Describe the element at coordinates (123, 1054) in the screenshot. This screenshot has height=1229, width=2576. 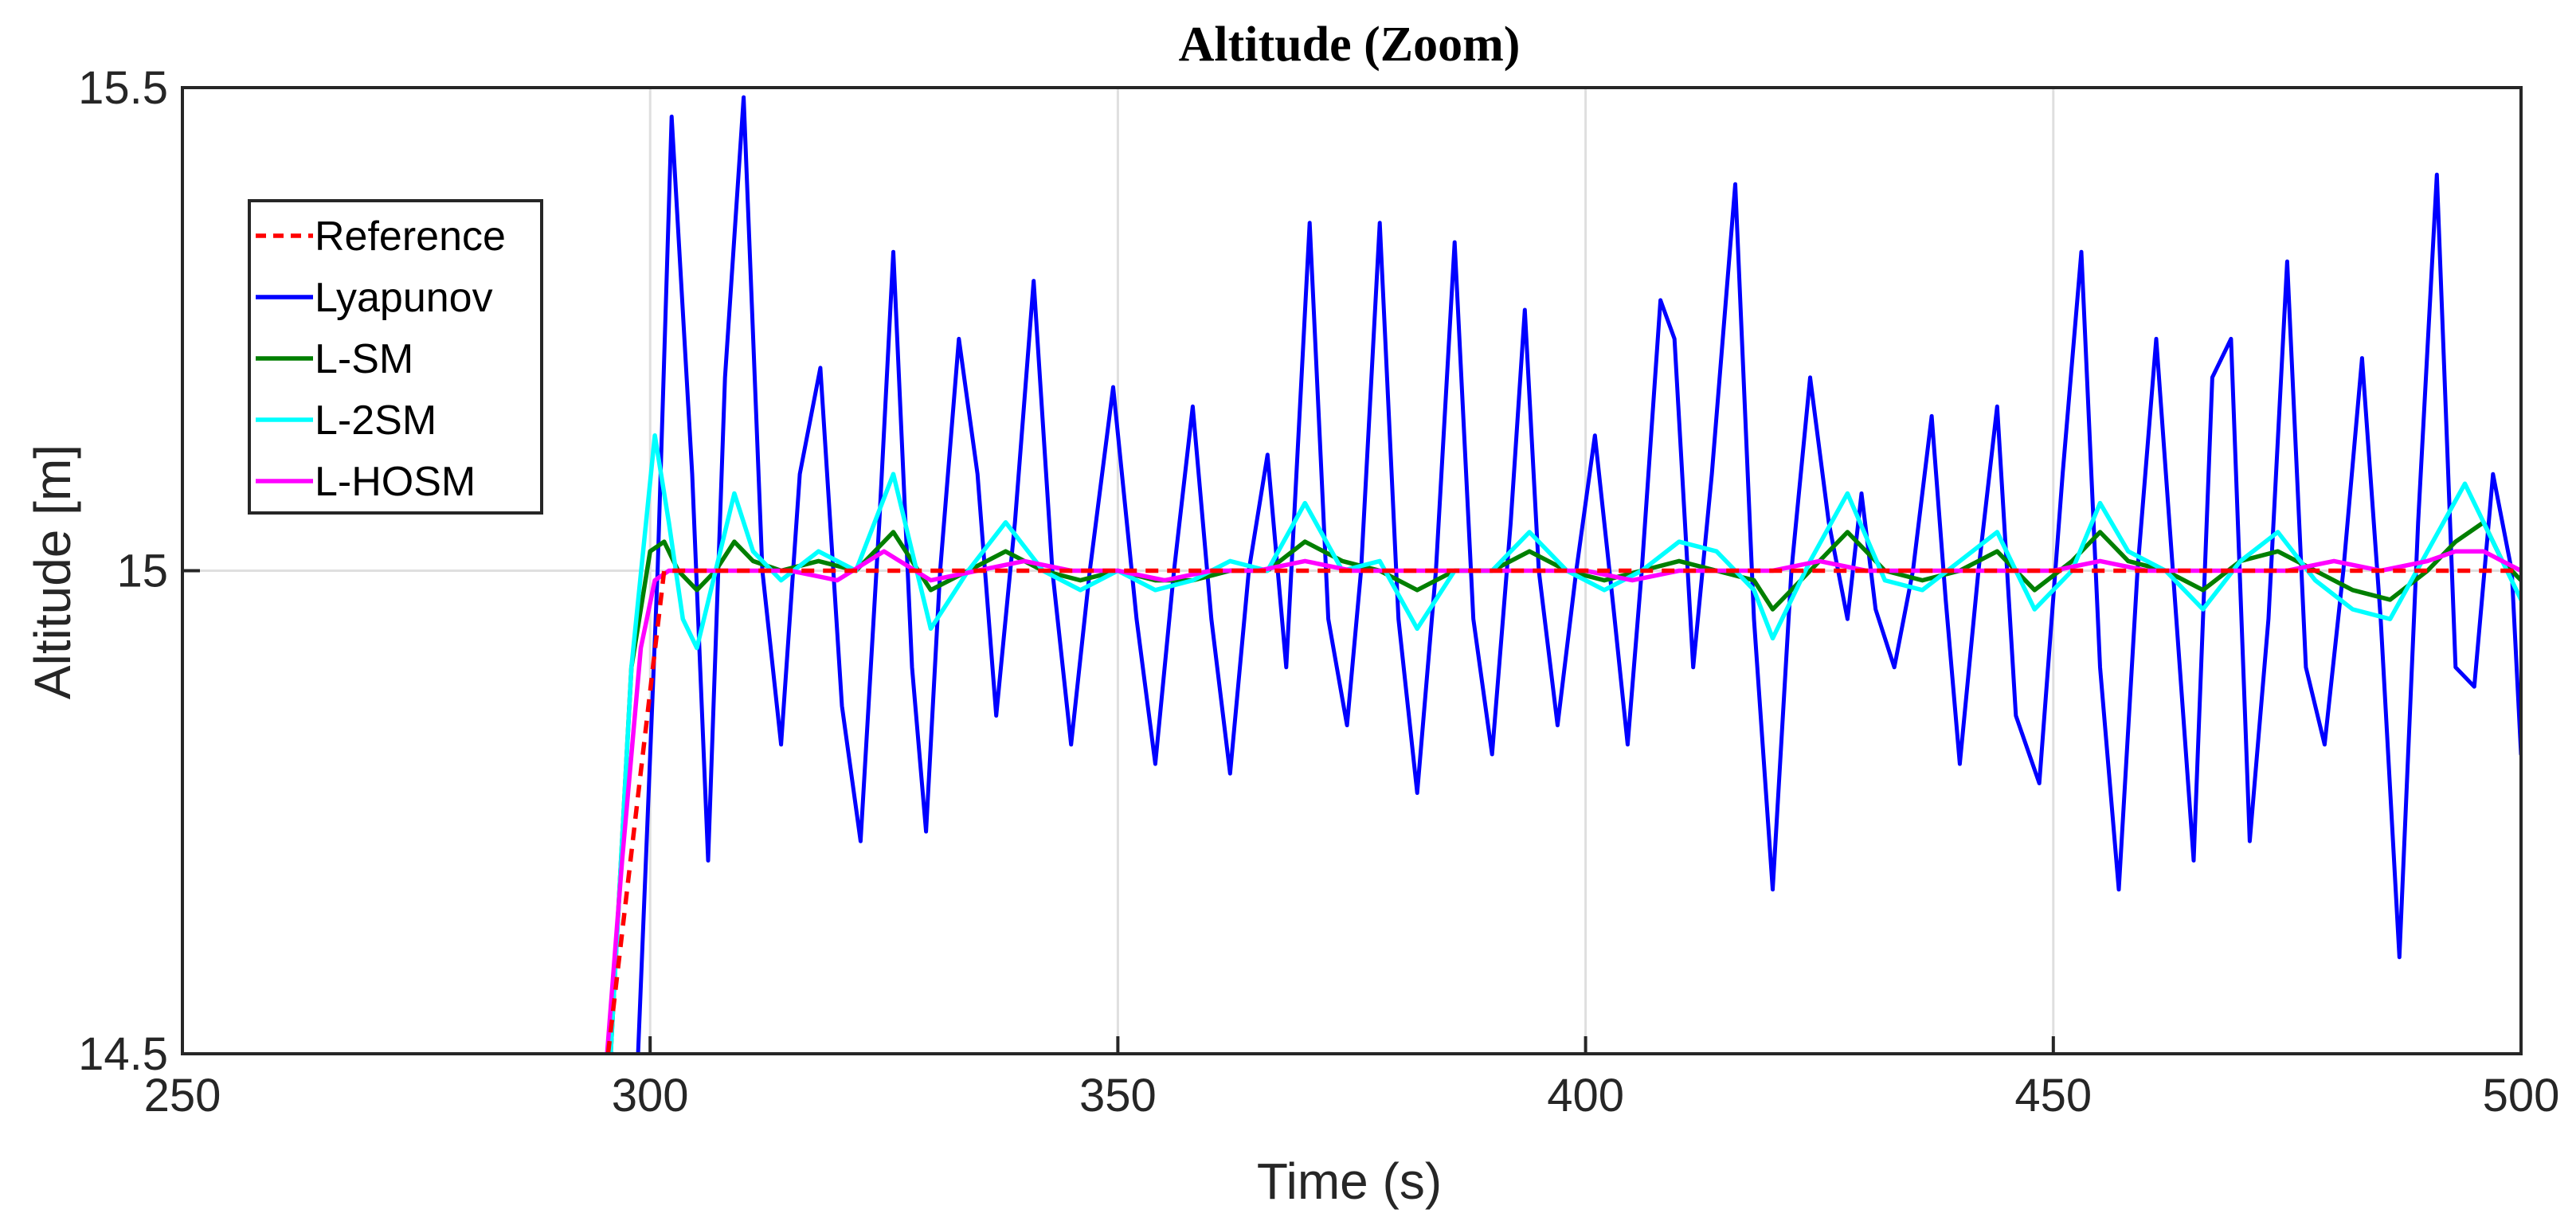
I see `y-tick-label: 14.5` at that location.